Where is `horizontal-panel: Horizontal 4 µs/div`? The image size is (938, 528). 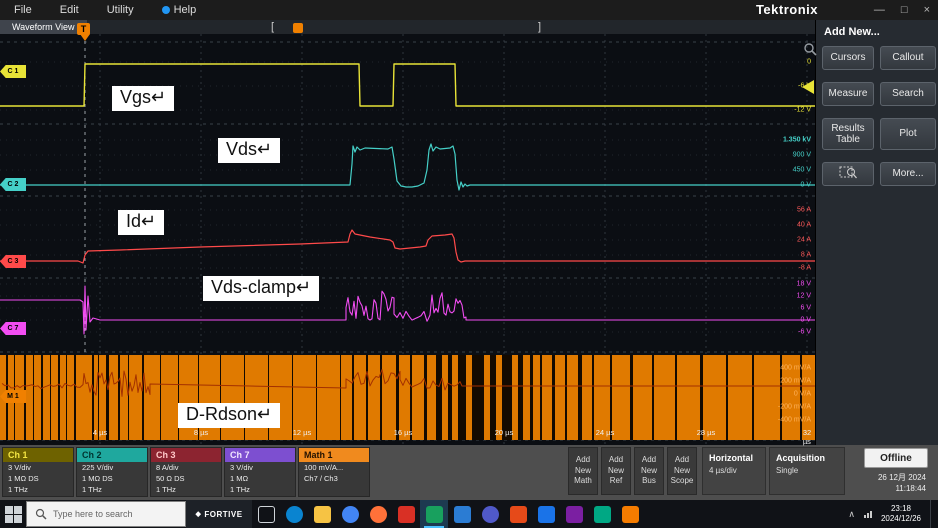 horizontal-panel: Horizontal 4 µs/div is located at coordinates (734, 471).